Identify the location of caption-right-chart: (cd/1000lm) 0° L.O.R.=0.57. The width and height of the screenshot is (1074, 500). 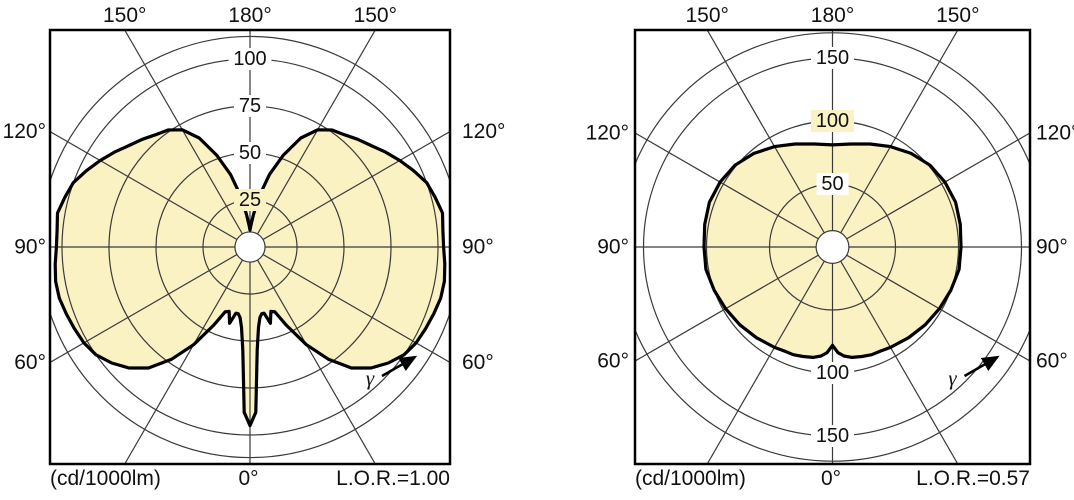
(832, 479).